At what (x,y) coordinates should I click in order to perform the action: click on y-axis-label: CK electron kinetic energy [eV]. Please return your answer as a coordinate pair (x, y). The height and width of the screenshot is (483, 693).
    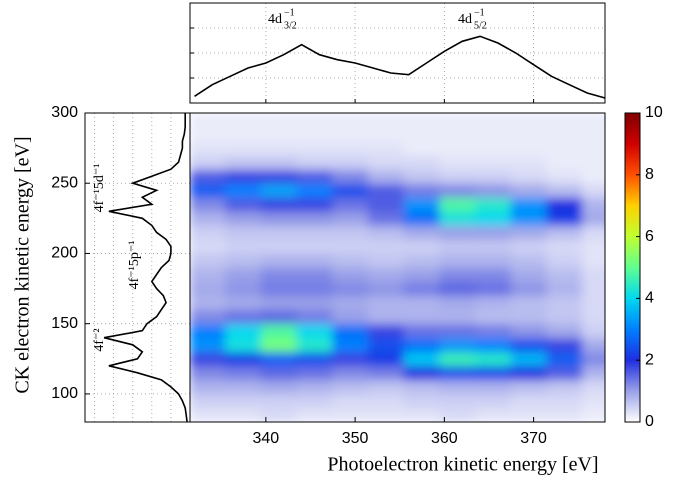
    Looking at the image, I should click on (23, 264).